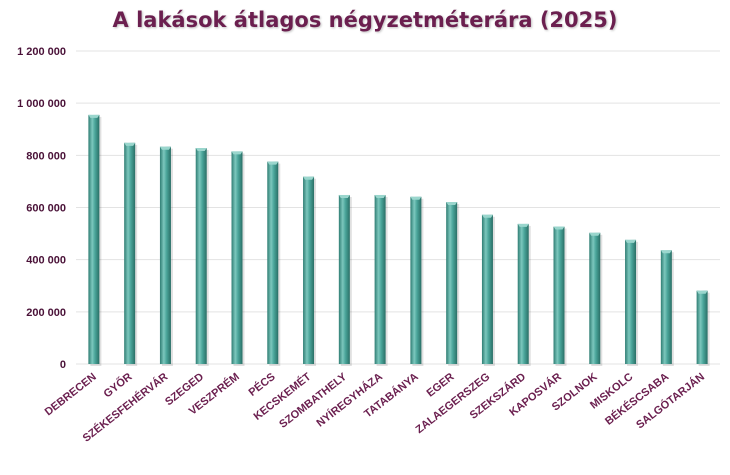  Describe the element at coordinates (46, 261) in the screenshot. I see `y-tick-label: 400 000` at that location.